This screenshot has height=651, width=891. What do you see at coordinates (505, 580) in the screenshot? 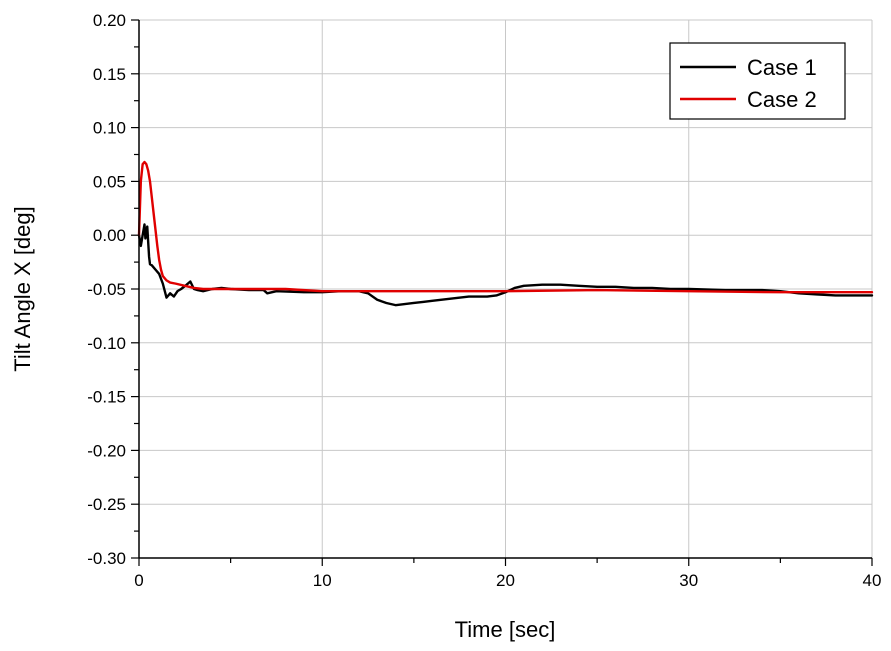
I see `x-tick-label-2: 20` at bounding box center [505, 580].